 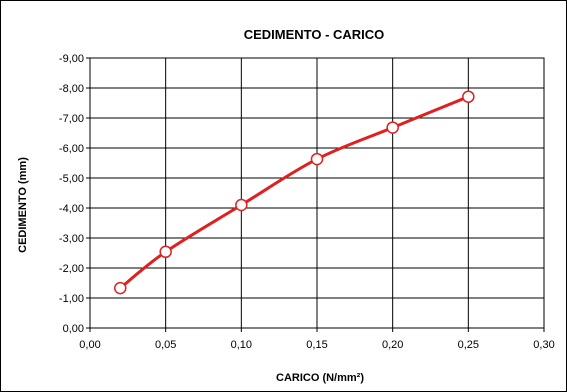 I want to click on x-tick-label: 0,25, so click(x=468, y=345).